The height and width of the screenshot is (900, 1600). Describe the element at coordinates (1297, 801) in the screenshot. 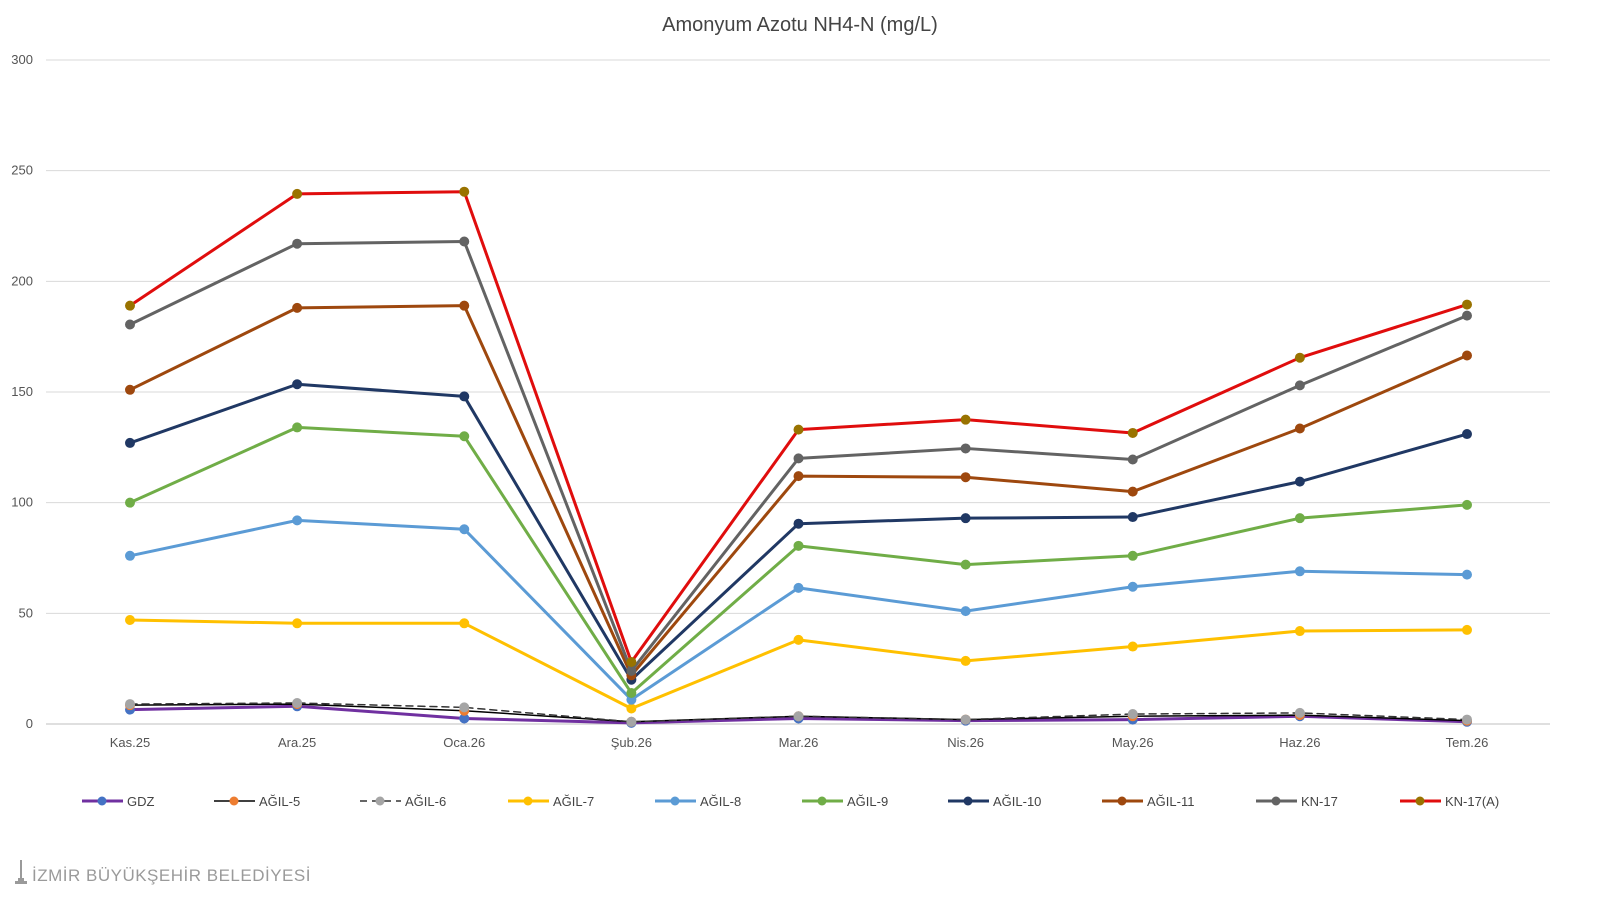

I see `legend-item: KN-17` at that location.